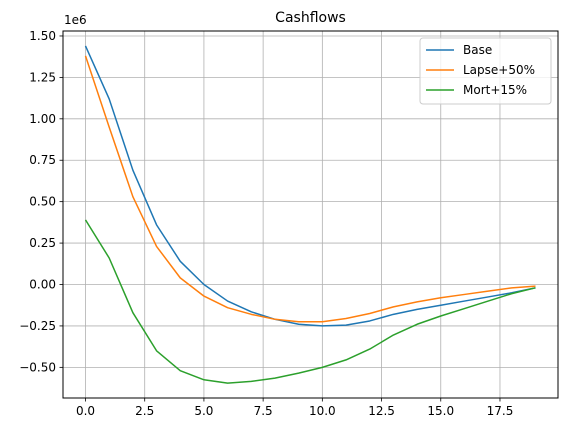 The height and width of the screenshot is (433, 568). What do you see at coordinates (42, 285) in the screenshot?
I see `y-tick-label: 0.00` at bounding box center [42, 285].